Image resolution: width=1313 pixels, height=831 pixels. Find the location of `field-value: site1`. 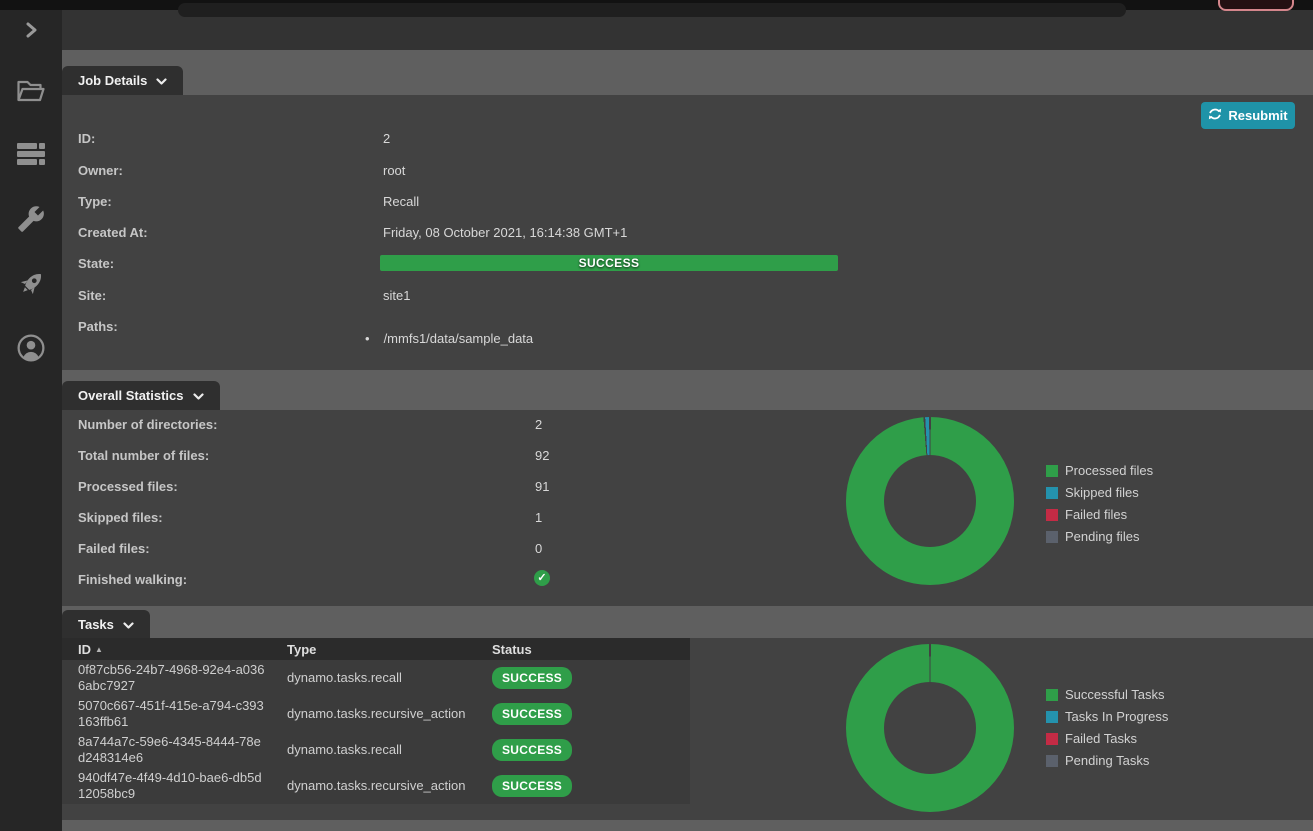

field-value: site1 is located at coordinates (397, 295).